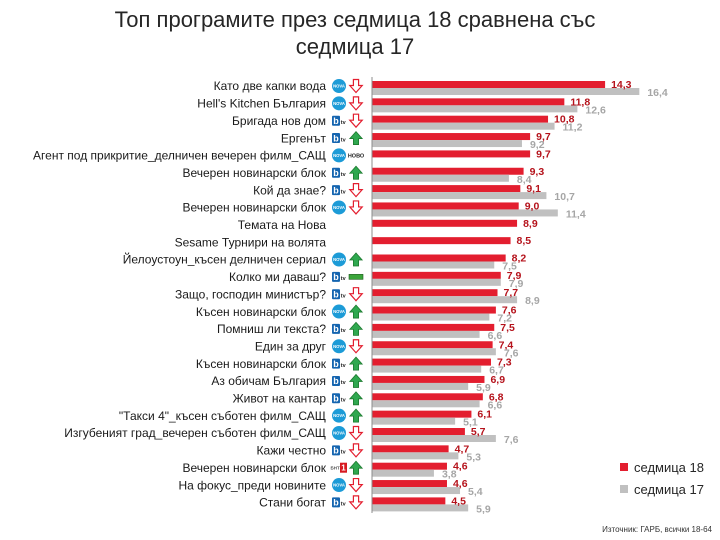  I want to click on program-label: Темата на Нова, so click(282, 225).